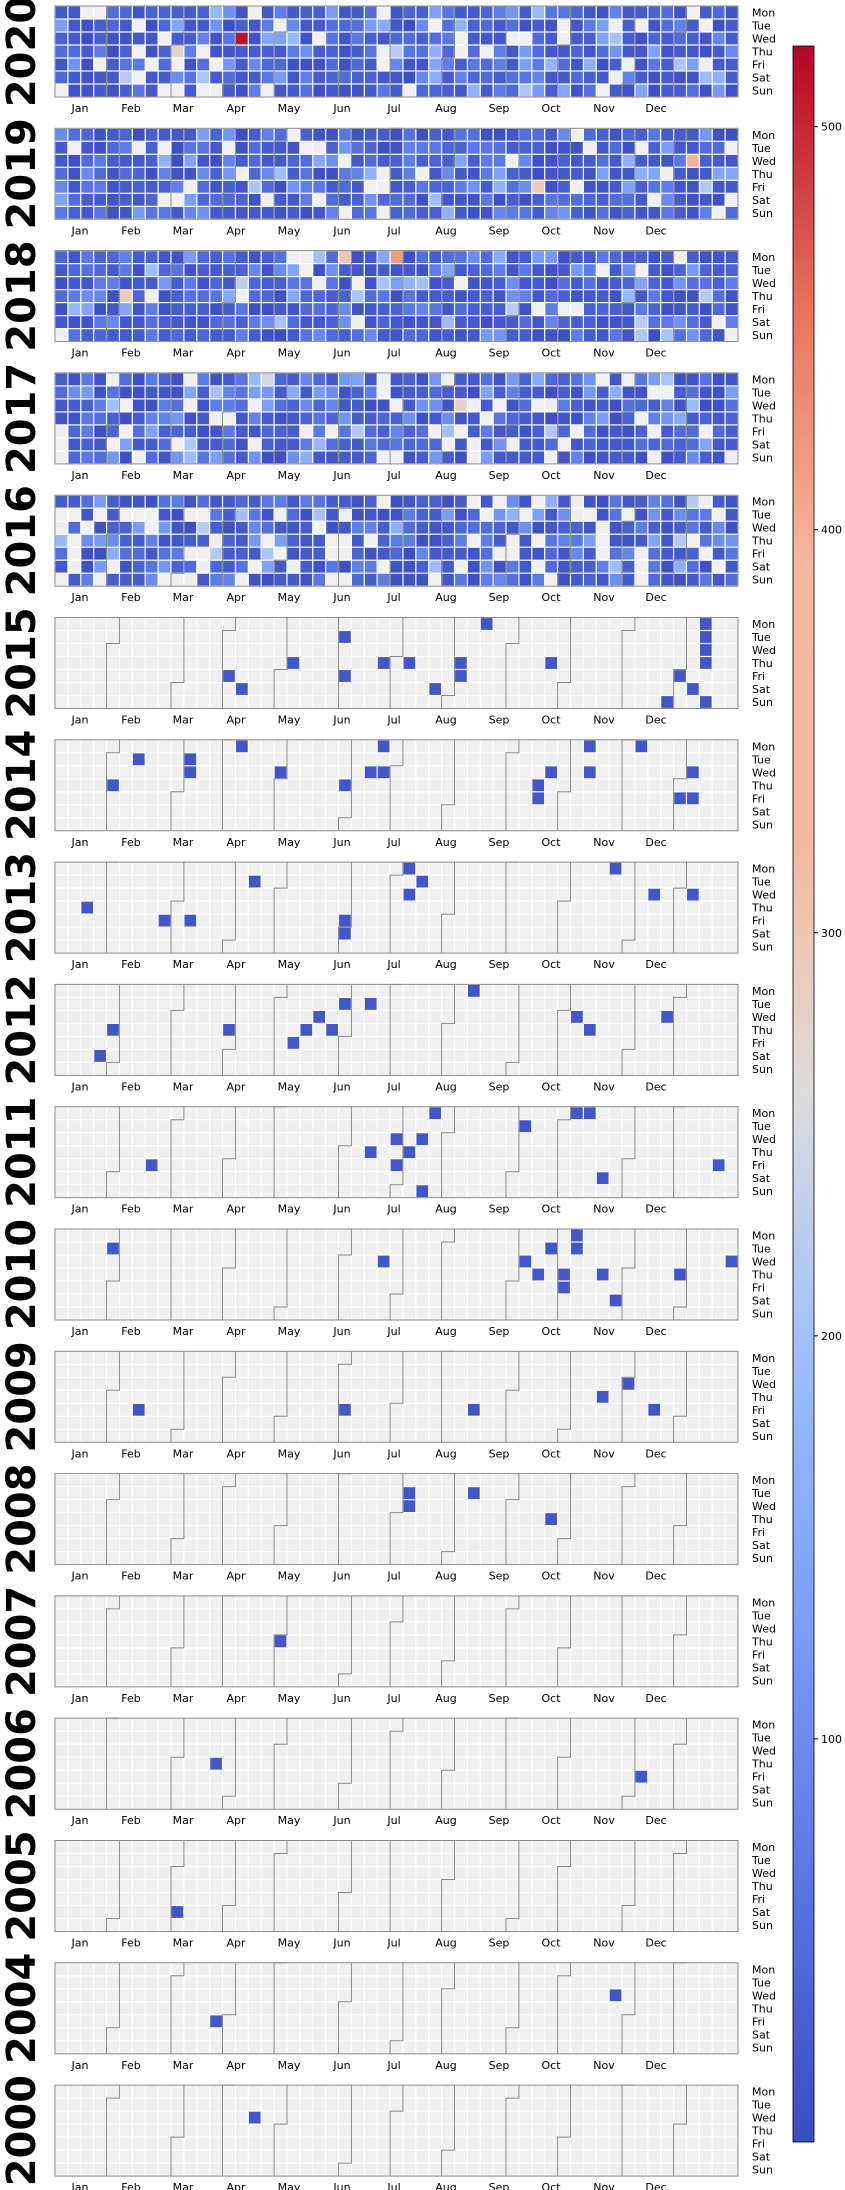 The width and height of the screenshot is (845, 2190). Describe the element at coordinates (628, 1274) in the screenshot. I see `month-boundary` at that location.